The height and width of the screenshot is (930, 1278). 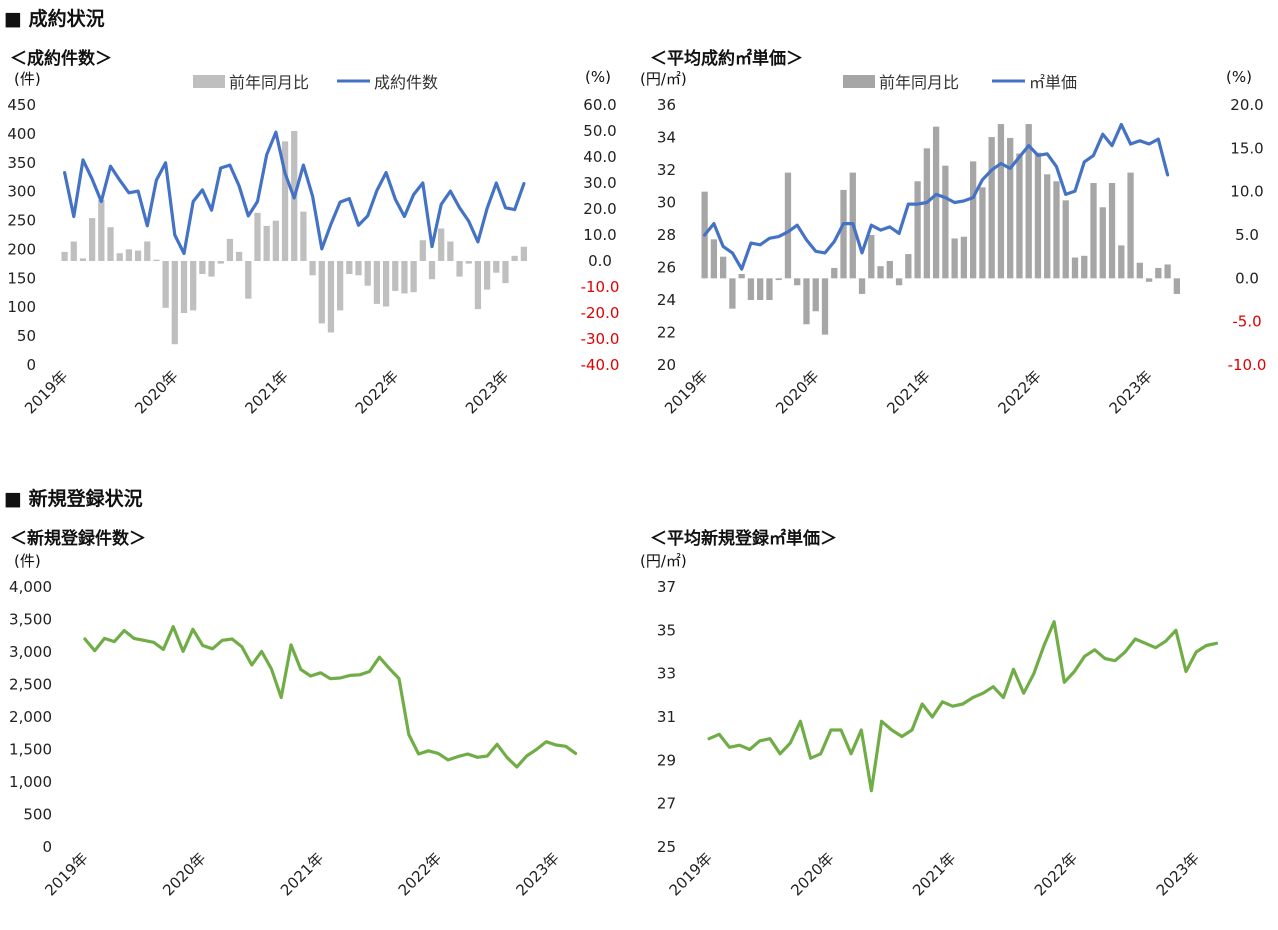 I want to click on count-legend-line-label: 成約件数, so click(x=406, y=82).